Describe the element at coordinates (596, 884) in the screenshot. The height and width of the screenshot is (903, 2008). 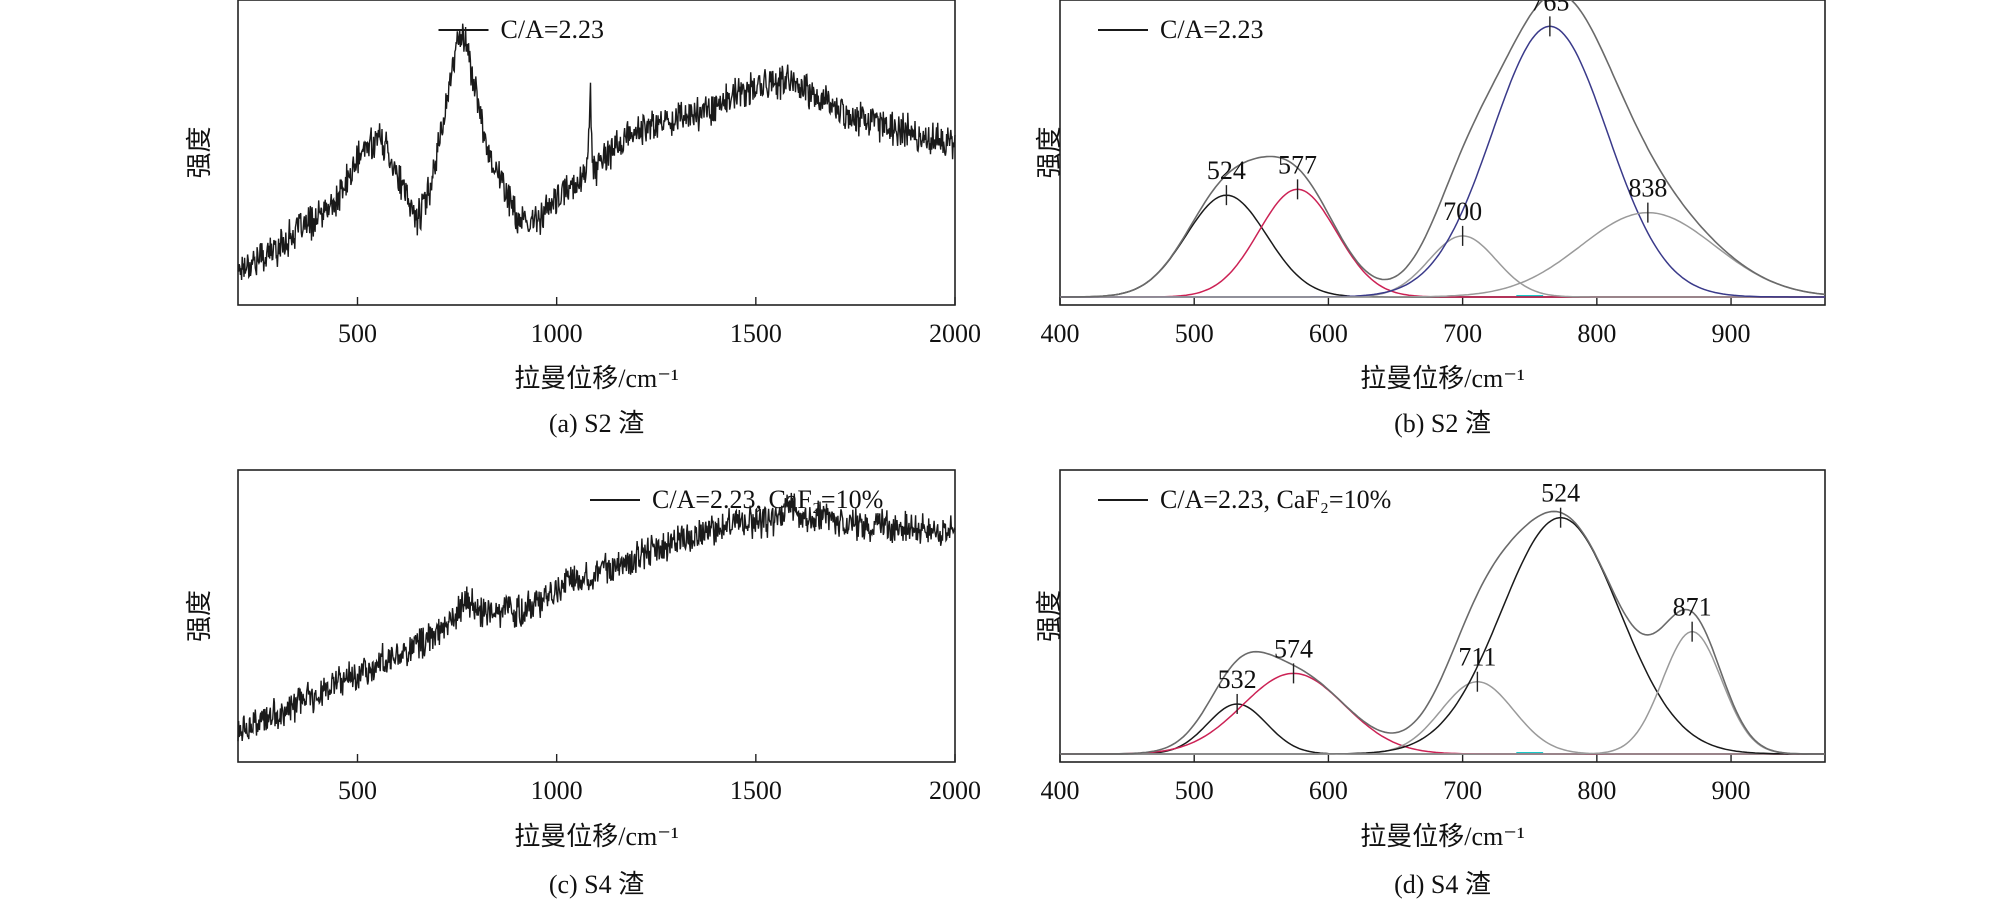
I see `panel-caption: (c) S4 渣` at that location.